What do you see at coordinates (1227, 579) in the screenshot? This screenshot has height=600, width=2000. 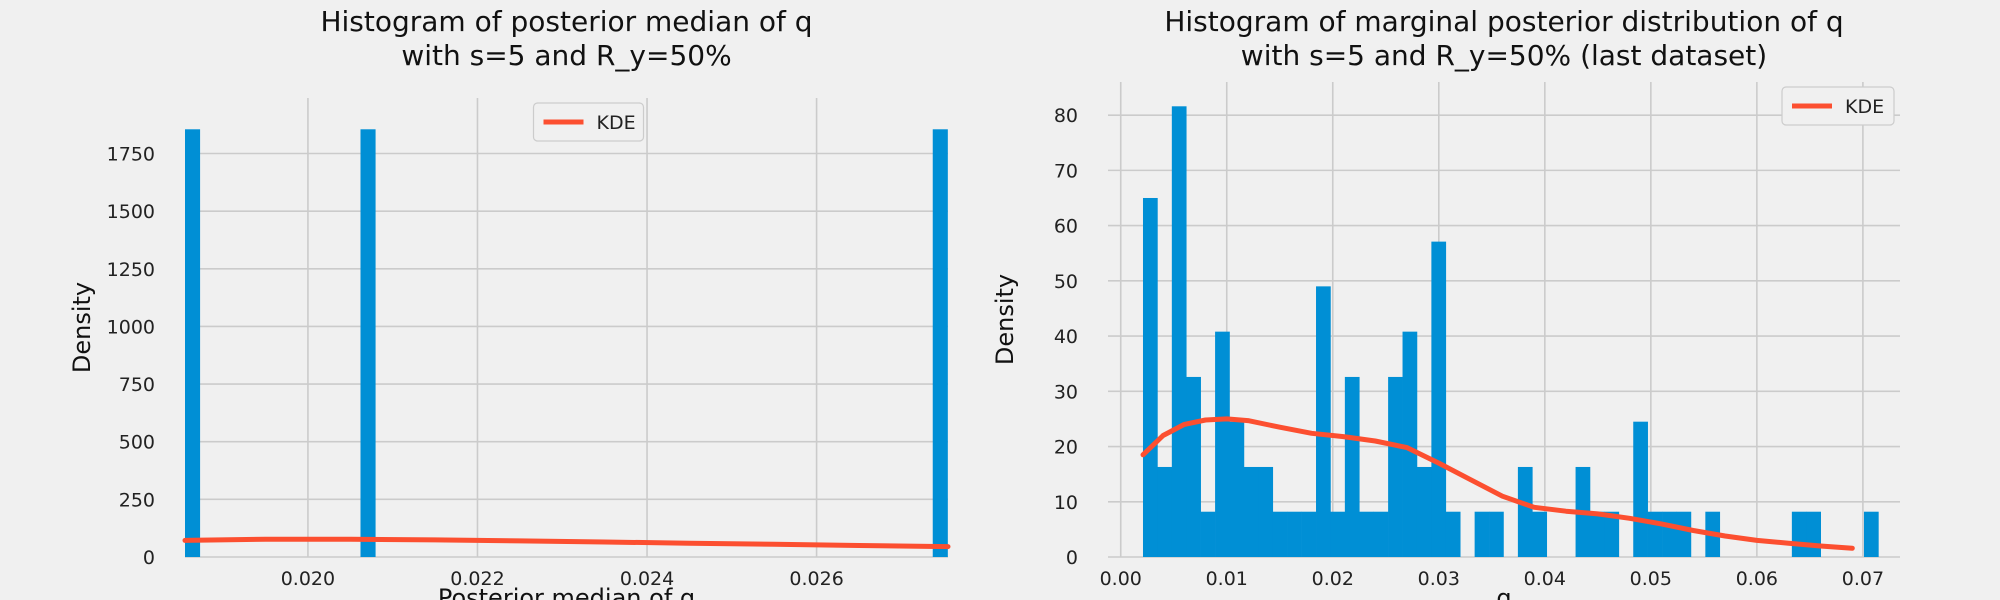 I see `right-x-tick-label: 0.01` at bounding box center [1227, 579].